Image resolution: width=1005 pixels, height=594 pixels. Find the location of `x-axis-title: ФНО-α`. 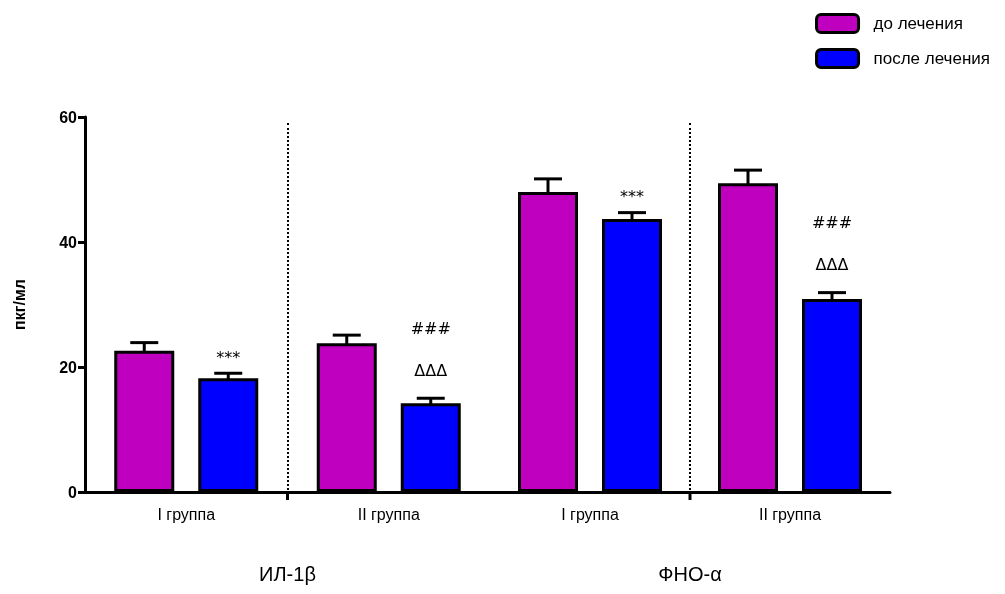

x-axis-title: ФНО-α is located at coordinates (690, 574).